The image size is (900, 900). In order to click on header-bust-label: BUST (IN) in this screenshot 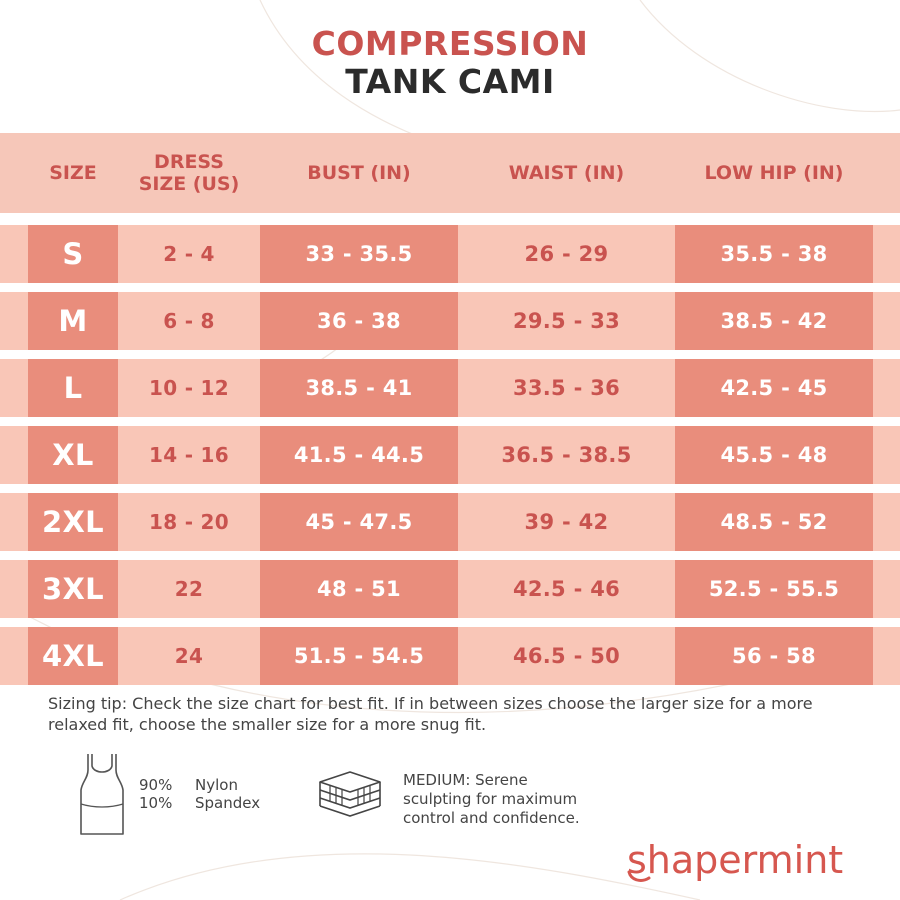, I will do `click(359, 173)`.